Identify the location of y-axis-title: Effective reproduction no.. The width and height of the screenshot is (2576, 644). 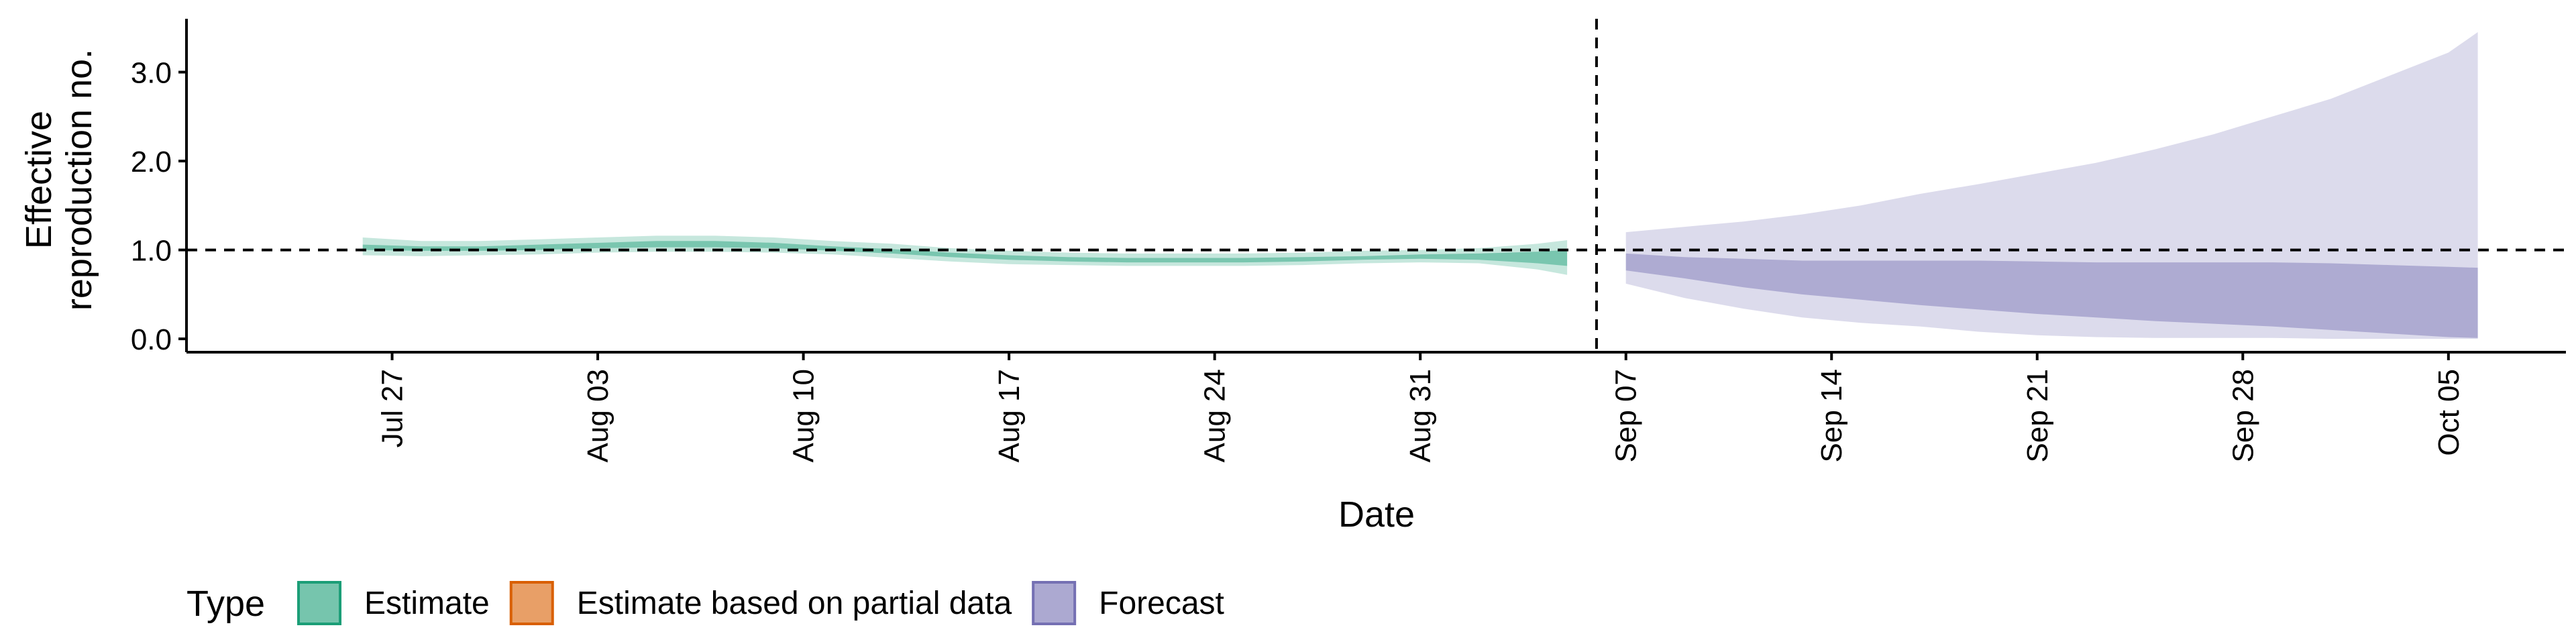
(59, 180).